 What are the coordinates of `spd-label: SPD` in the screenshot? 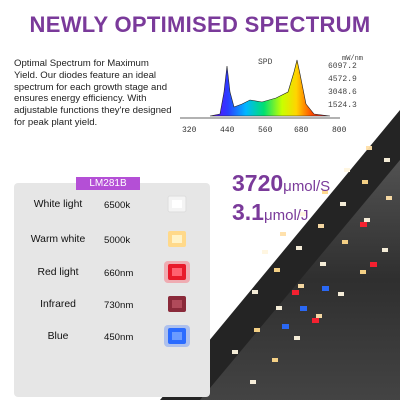 It's located at (265, 62).